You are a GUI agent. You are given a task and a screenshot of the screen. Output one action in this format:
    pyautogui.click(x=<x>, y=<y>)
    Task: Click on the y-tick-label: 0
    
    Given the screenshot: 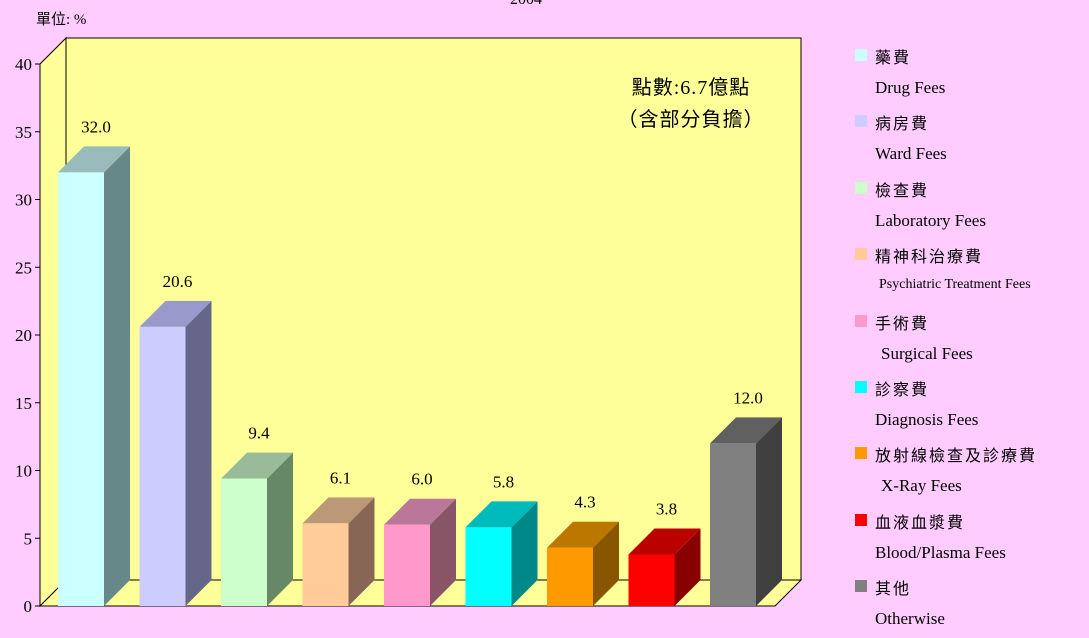 What is the action you would take?
    pyautogui.click(x=28, y=606)
    